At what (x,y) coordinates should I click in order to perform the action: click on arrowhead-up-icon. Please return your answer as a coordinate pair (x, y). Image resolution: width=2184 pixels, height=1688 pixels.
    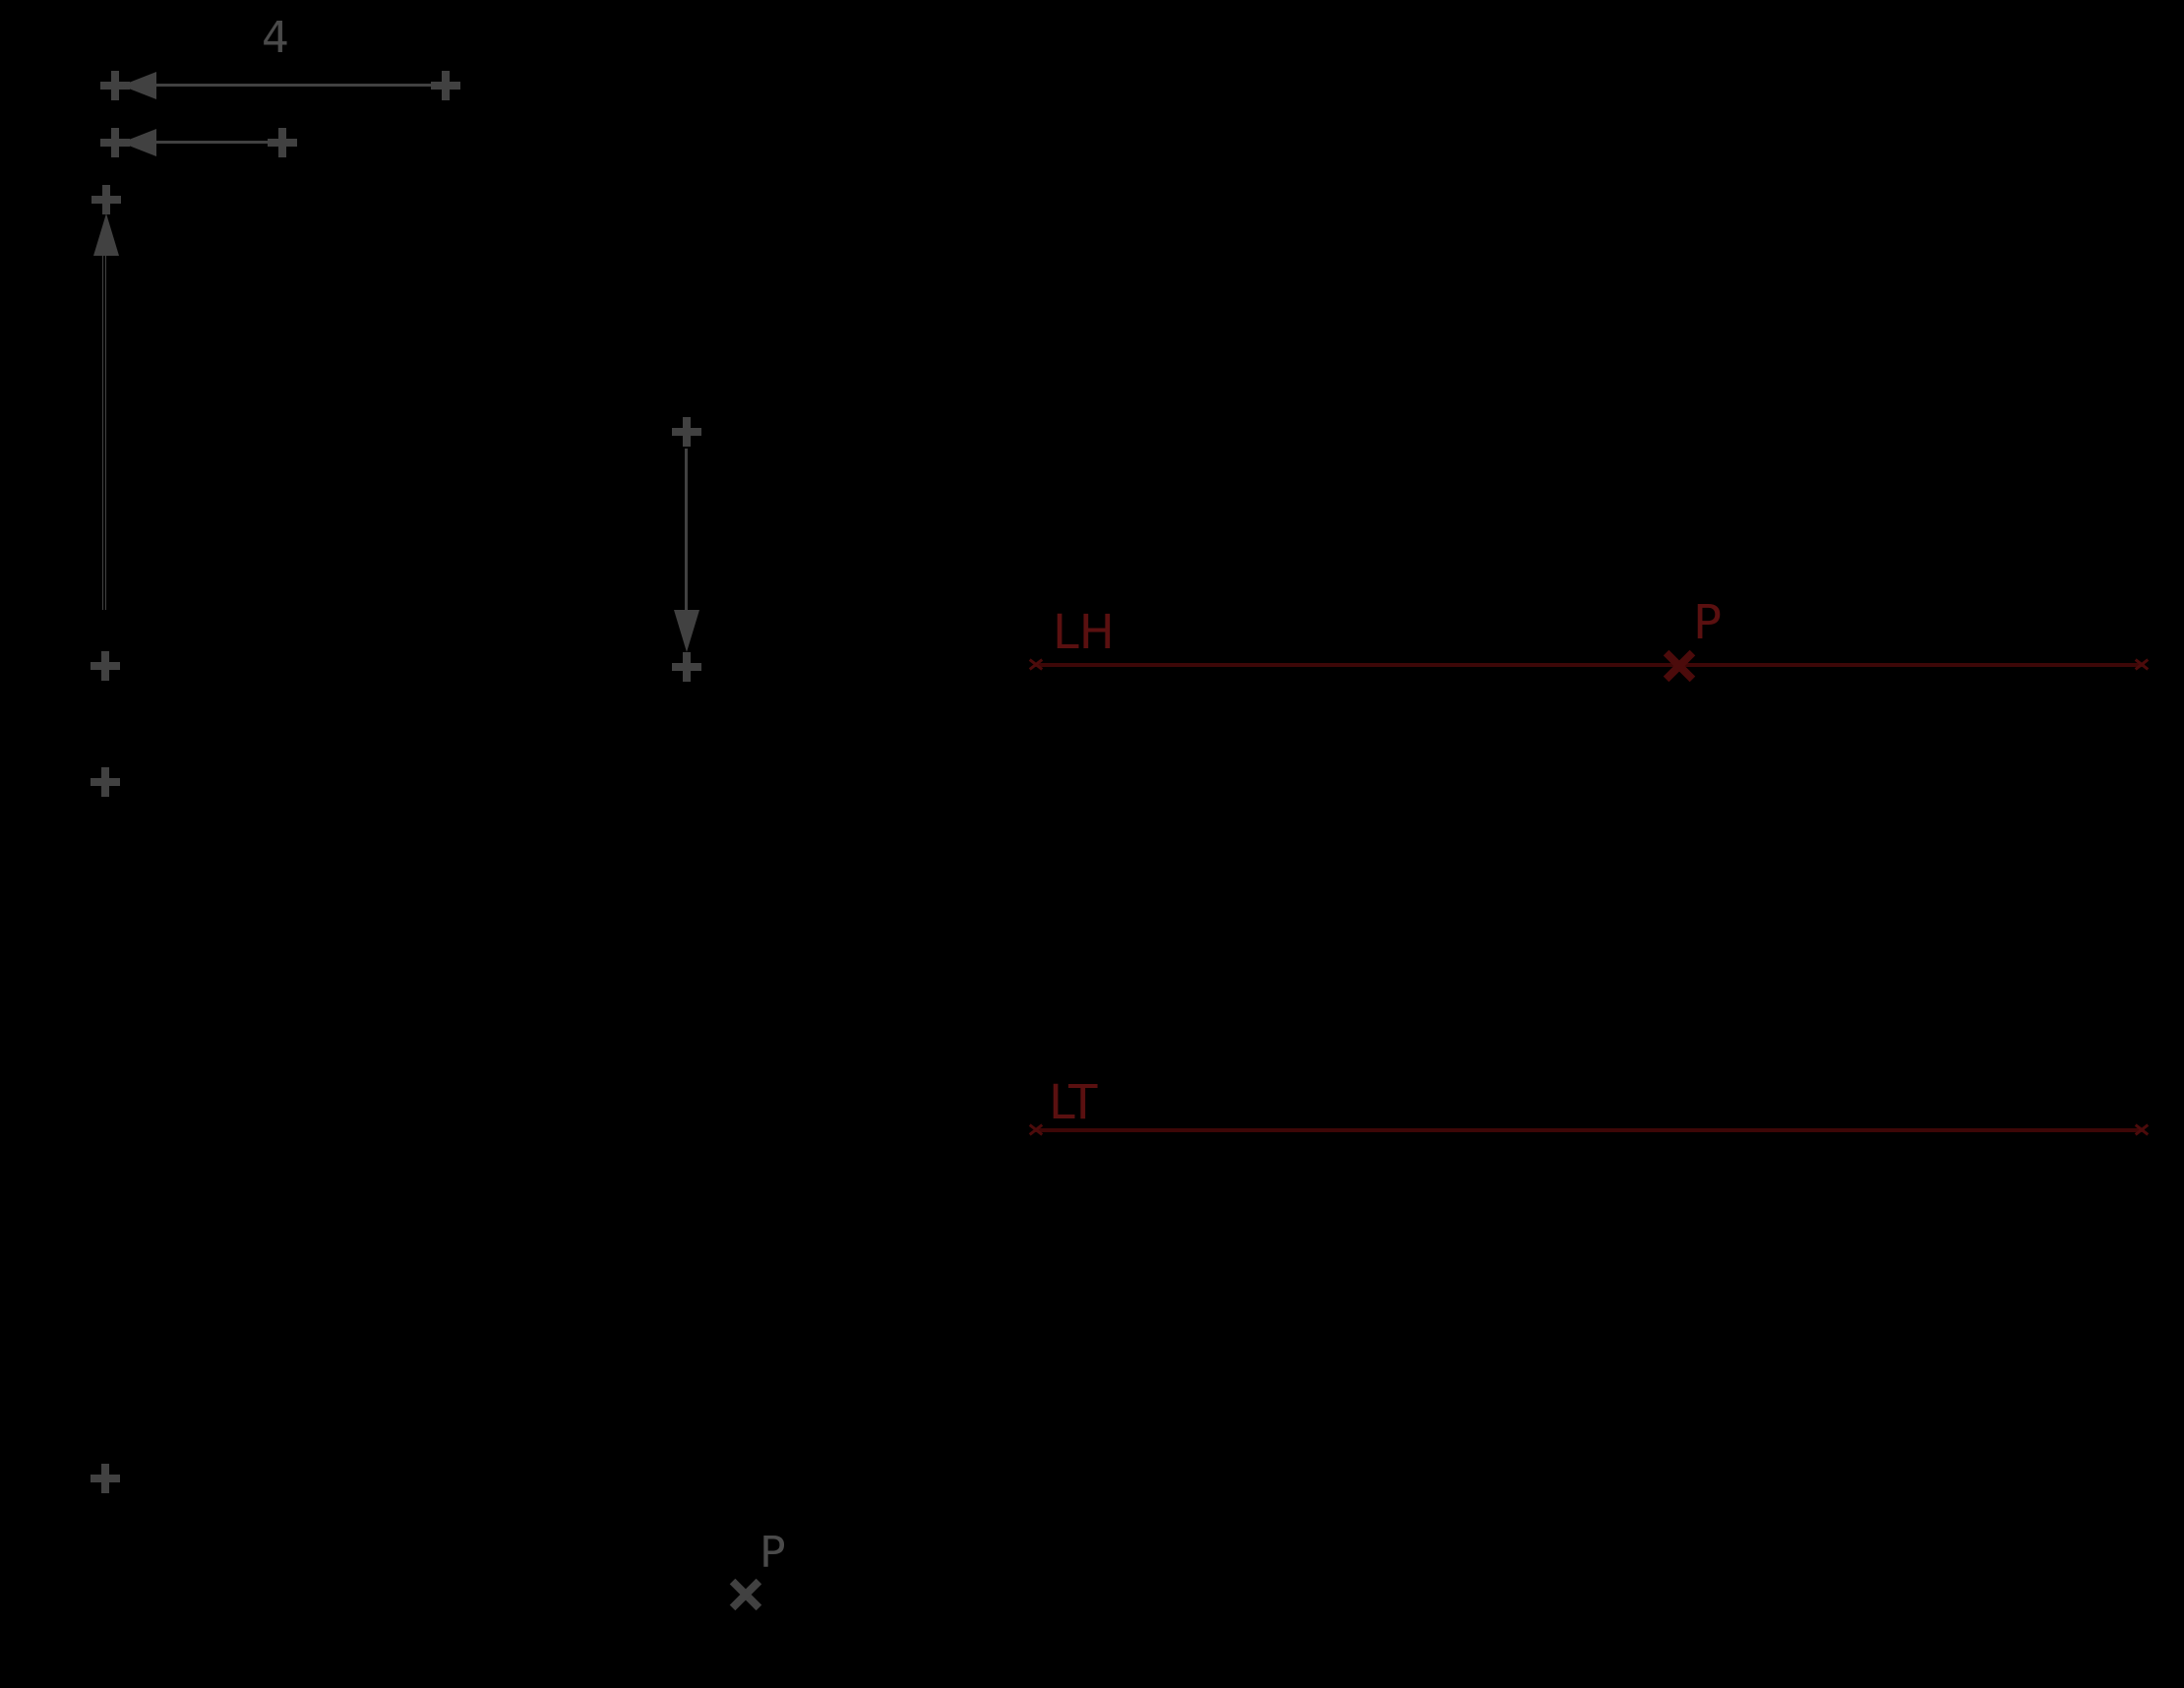
    Looking at the image, I should click on (106, 234).